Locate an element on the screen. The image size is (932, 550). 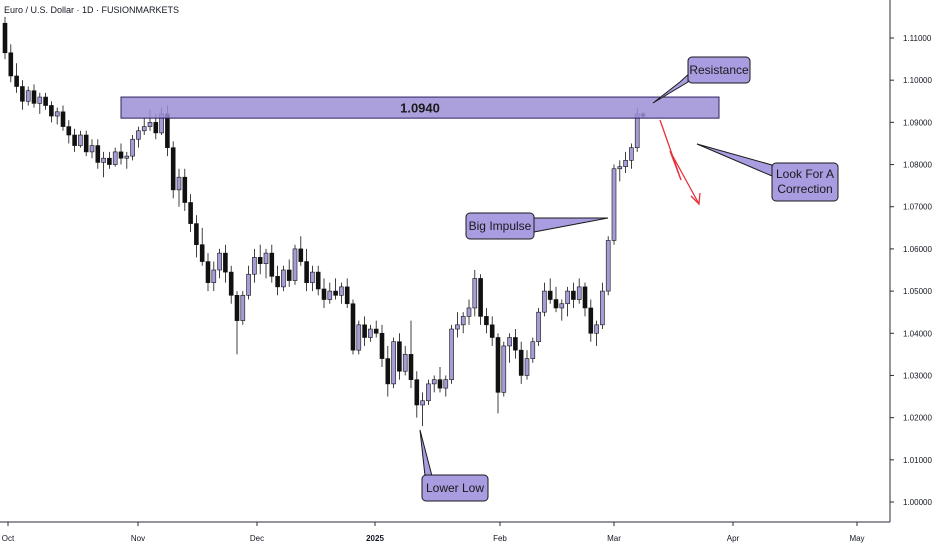
price-tick-label: 1.03000 is located at coordinates (917, 375).